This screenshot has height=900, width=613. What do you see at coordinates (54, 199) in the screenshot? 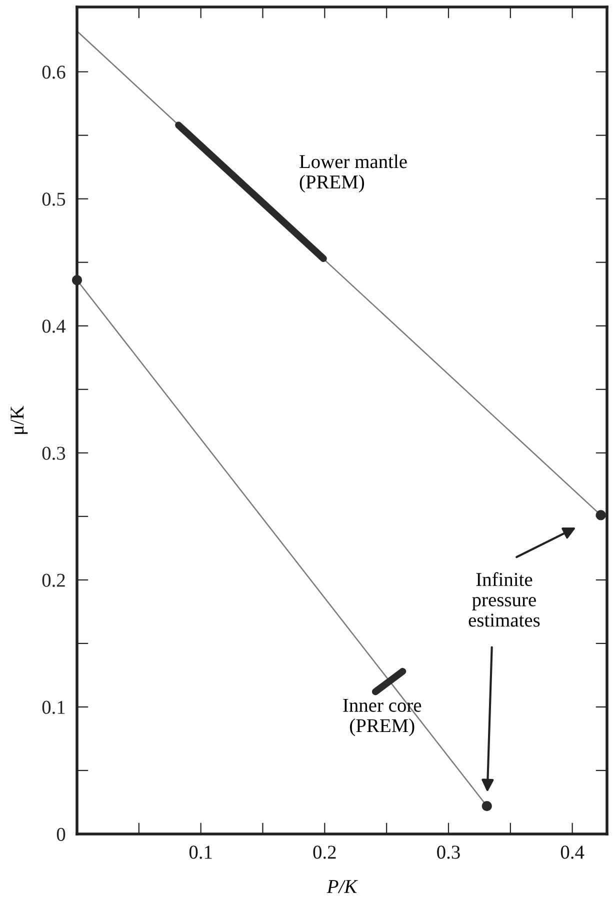
I see `y-tick-label: 0.5` at bounding box center [54, 199].